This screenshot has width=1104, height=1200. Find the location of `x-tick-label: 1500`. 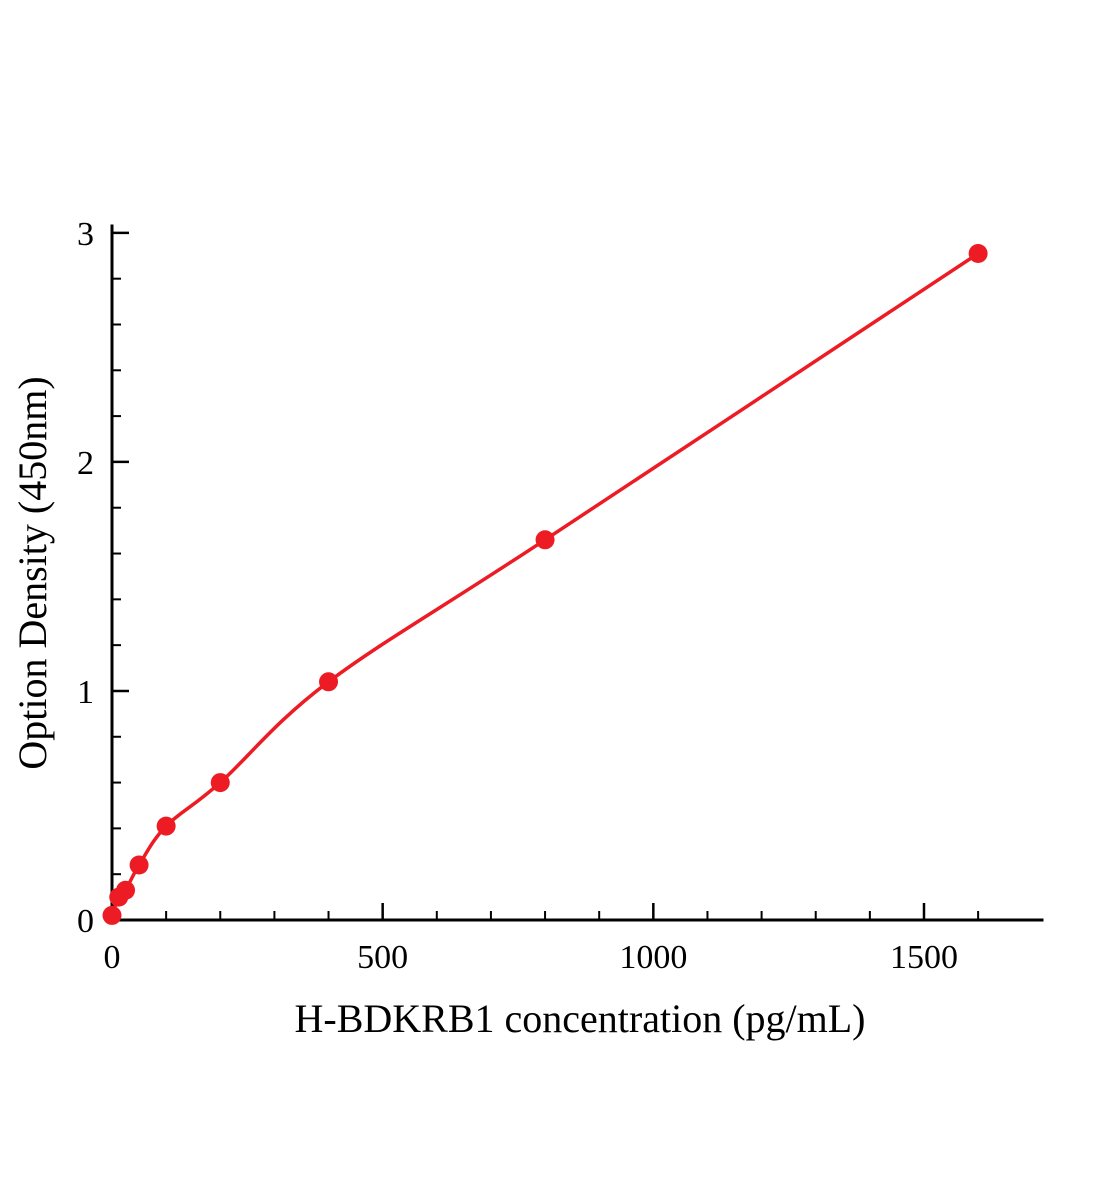

x-tick-label: 1500 is located at coordinates (924, 957).